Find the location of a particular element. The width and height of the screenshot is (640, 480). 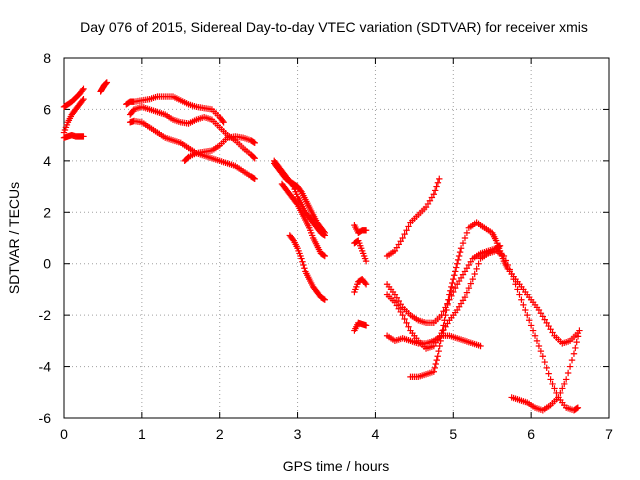

x-tick-label: 0 is located at coordinates (64, 434).